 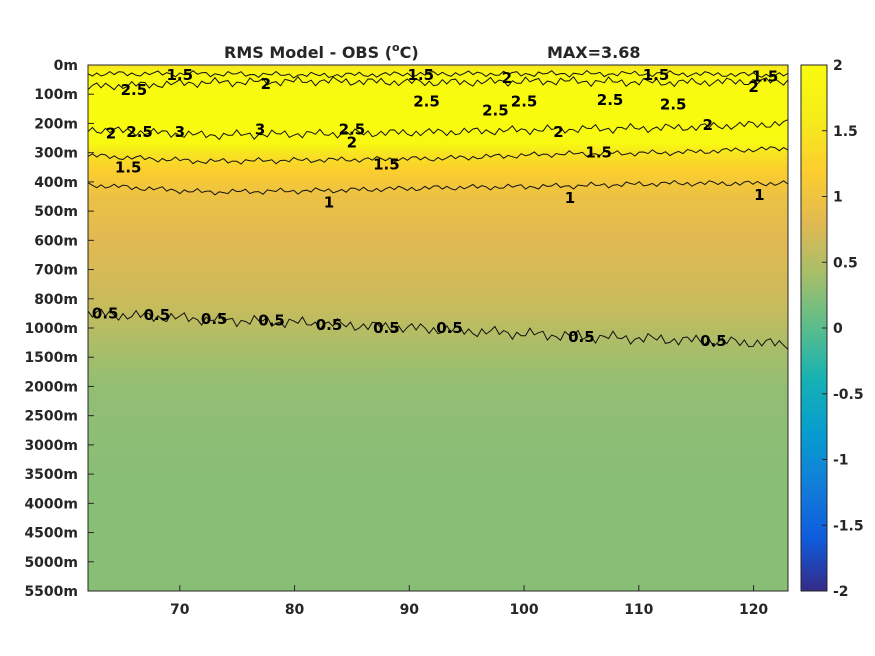 I want to click on chart-title: RMS Model - OBS (oC), so click(x=321, y=51).